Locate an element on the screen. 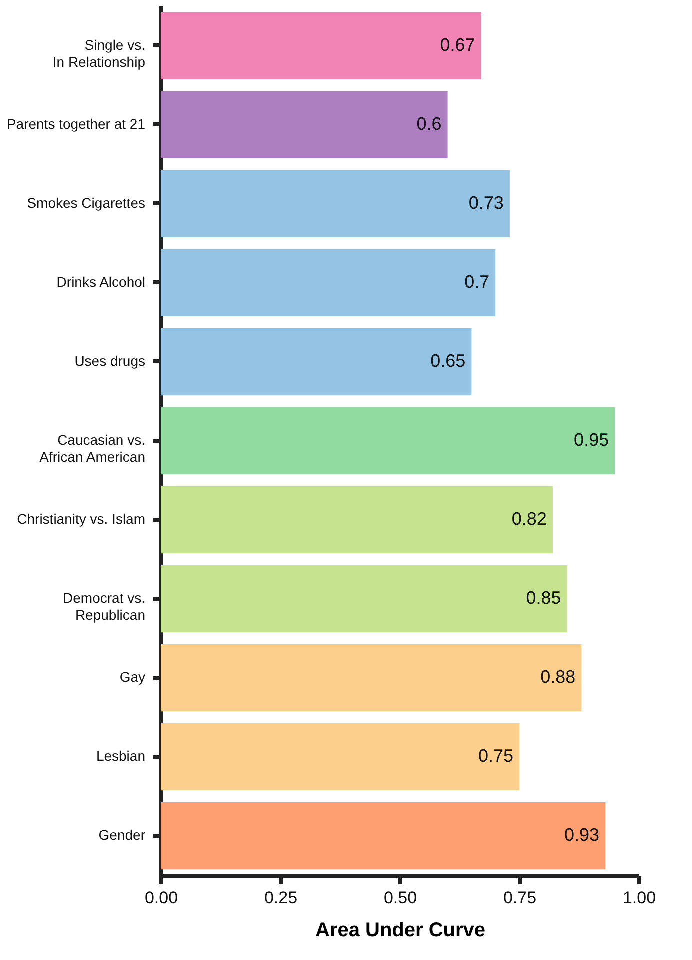 The width and height of the screenshot is (692, 960). x-tick-label: 0.25 is located at coordinates (281, 898).